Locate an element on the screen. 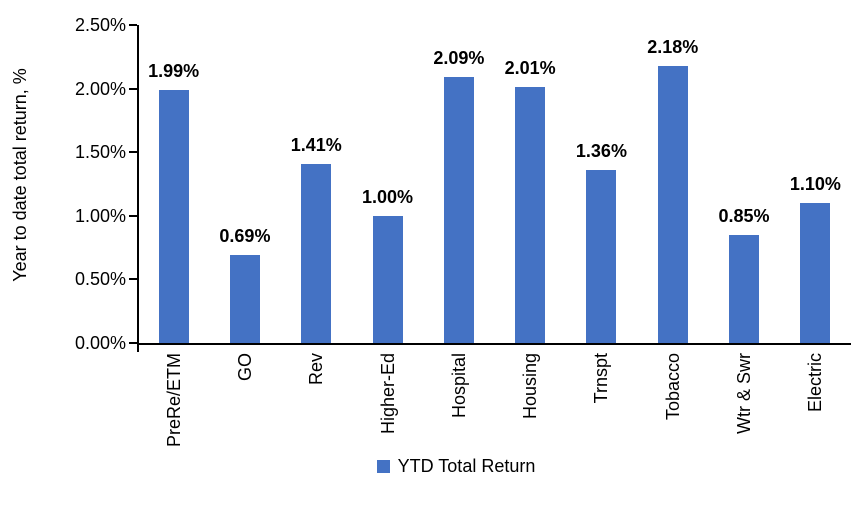 The height and width of the screenshot is (513, 852). y-axis-line is located at coordinates (138, 188).